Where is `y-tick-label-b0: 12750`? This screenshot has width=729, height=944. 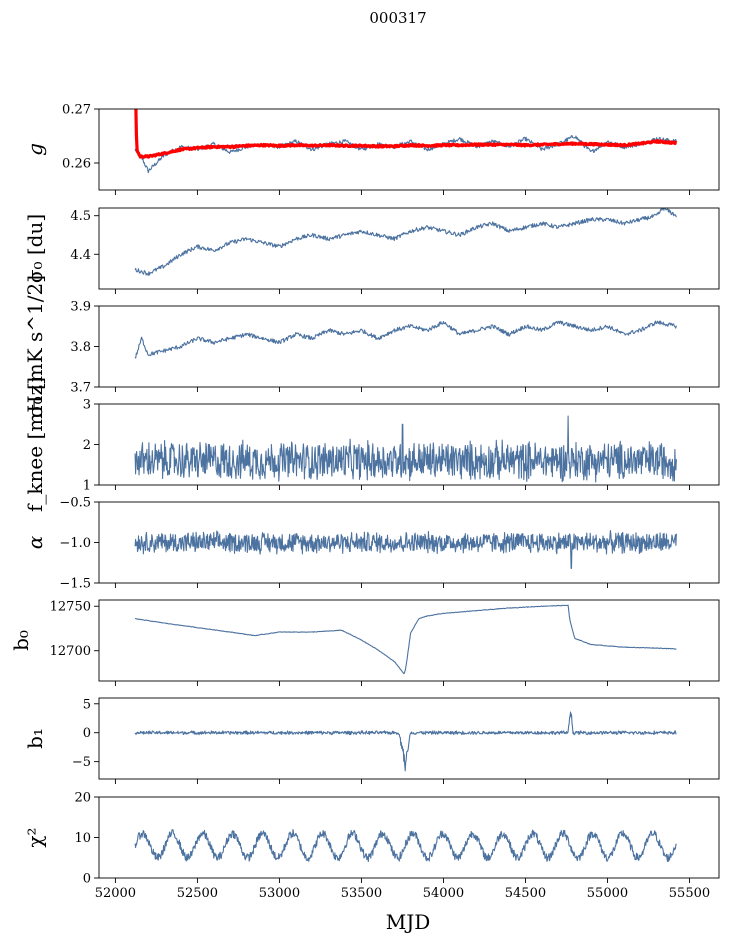 y-tick-label-b0: 12750 is located at coordinates (70, 607).